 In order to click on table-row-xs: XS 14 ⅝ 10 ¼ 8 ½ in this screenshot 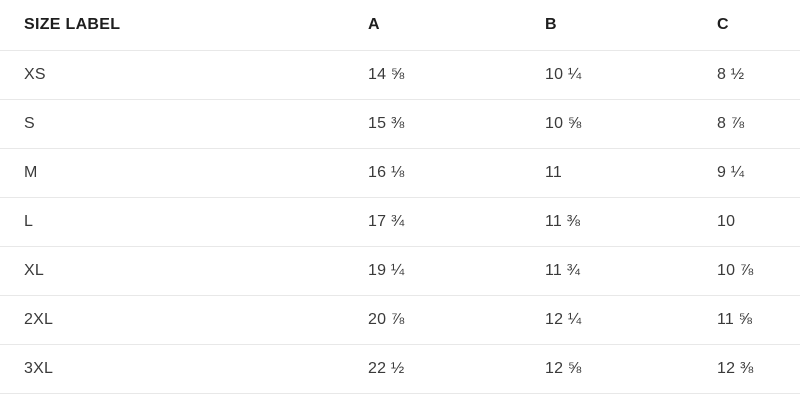, I will do `click(400, 75)`.